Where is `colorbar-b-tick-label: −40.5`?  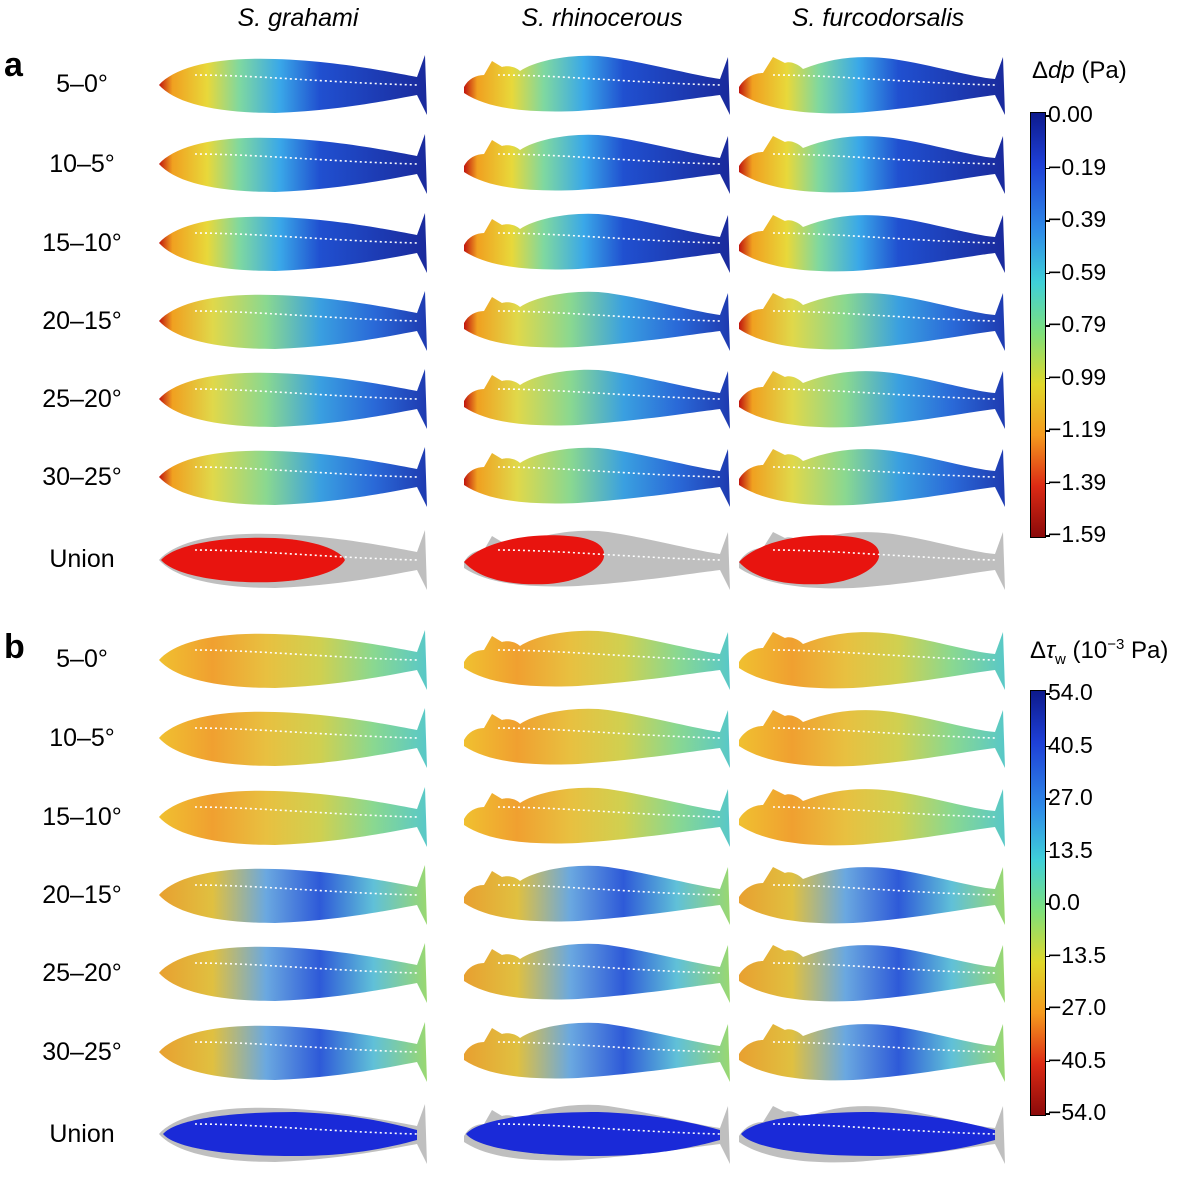 colorbar-b-tick-label: −40.5 is located at coordinates (1077, 1059).